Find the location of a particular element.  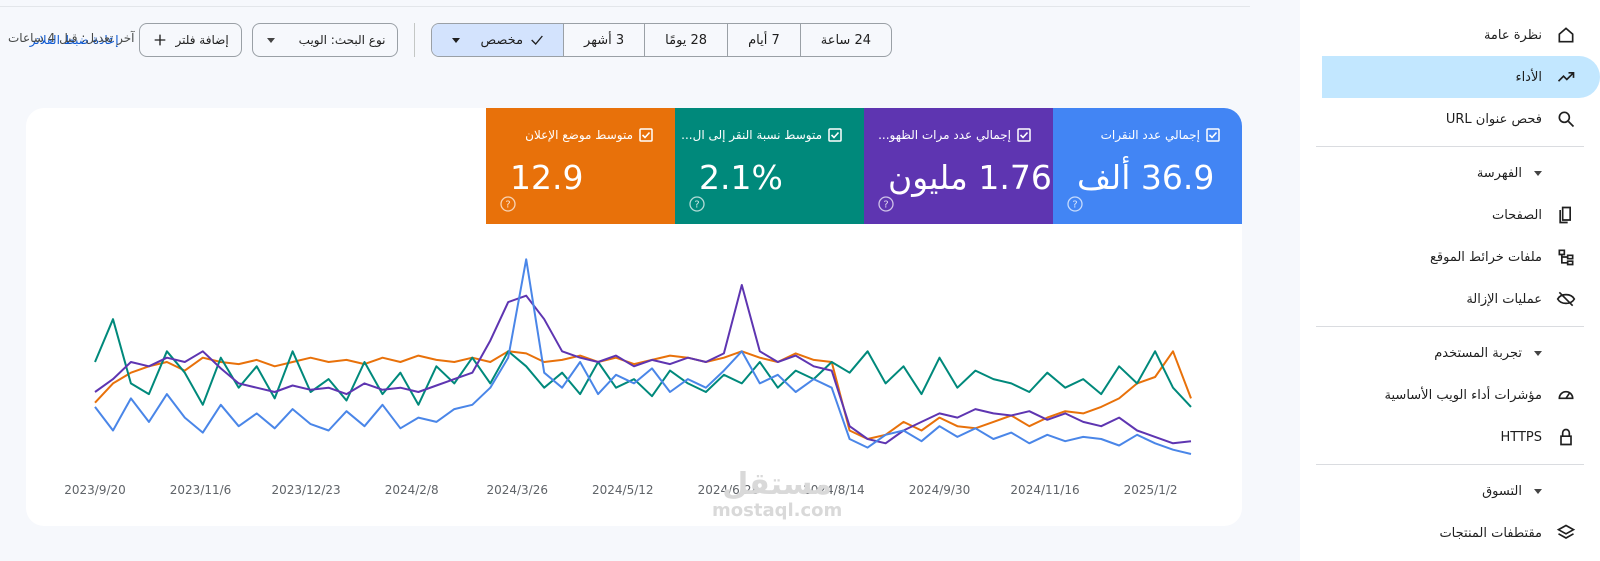

nav-item: فحص عنوان URL is located at coordinates (1450, 119).